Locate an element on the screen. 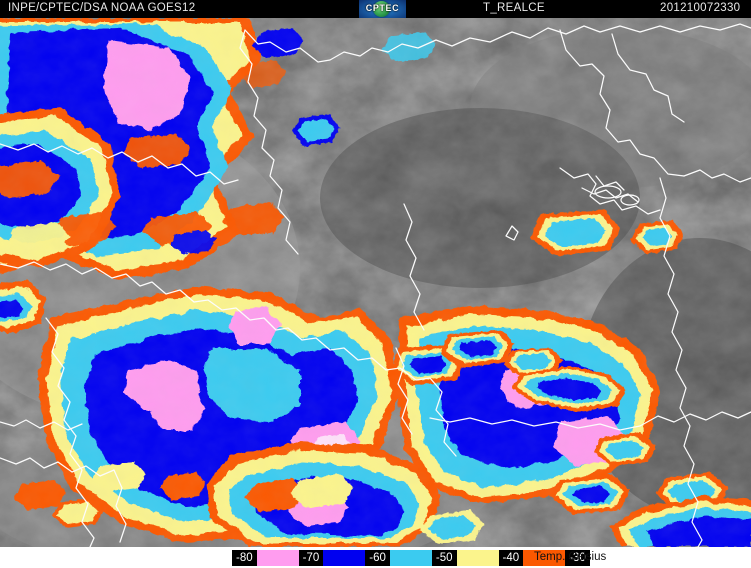 The height and width of the screenshot is (568, 751). legend-swatch-blue is located at coordinates (344, 558).